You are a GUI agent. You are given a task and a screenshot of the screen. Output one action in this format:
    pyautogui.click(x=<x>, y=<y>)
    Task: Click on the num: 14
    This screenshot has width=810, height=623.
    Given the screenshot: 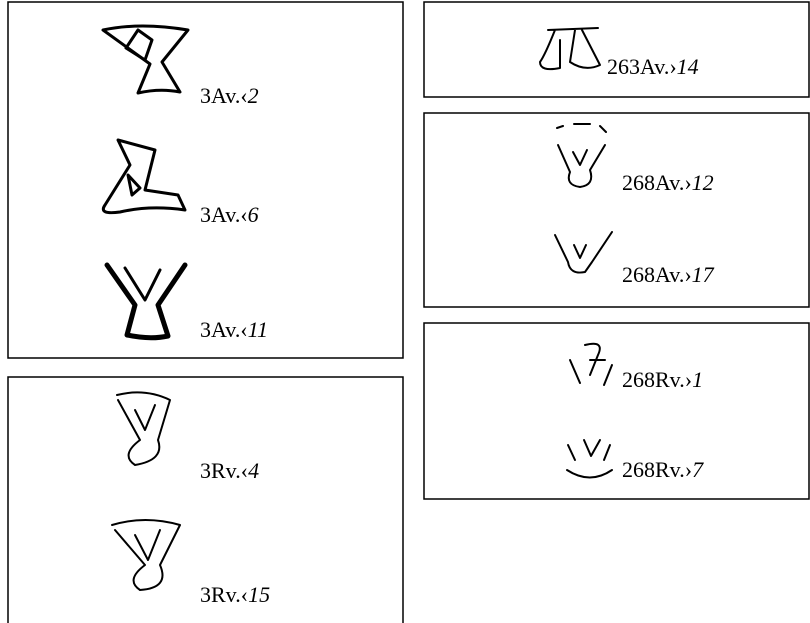 What is the action you would take?
    pyautogui.click(x=688, y=66)
    